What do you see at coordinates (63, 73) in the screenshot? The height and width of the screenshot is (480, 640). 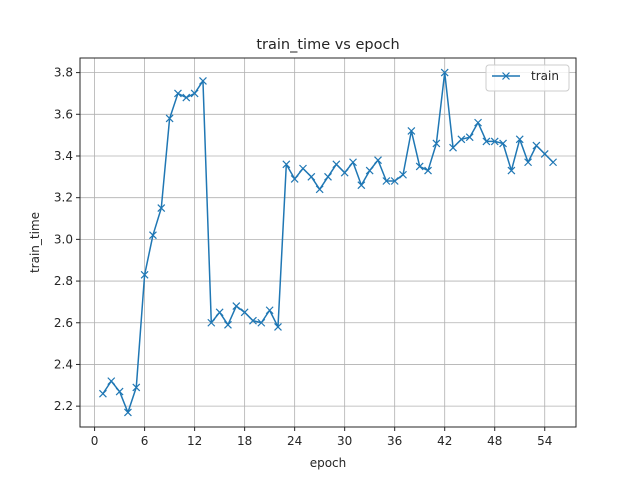 I see `y-tick-label: 3.8` at bounding box center [63, 73].